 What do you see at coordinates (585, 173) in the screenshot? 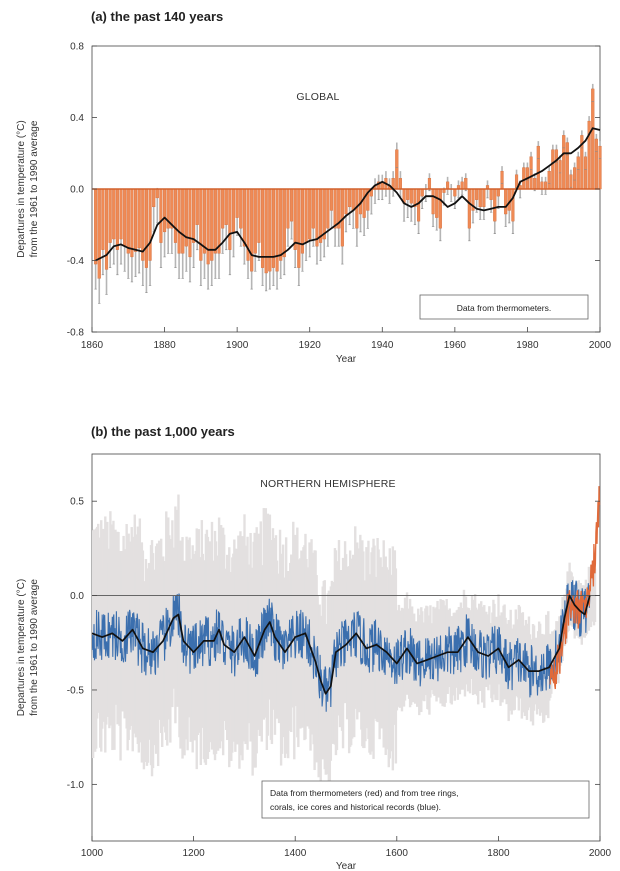
I see `bar-1996` at bounding box center [585, 173].